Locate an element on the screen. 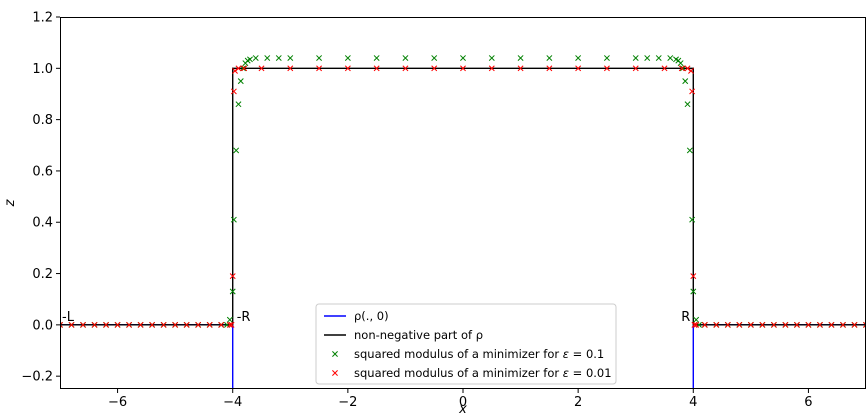  x-axis-label: x is located at coordinates (462, 409).